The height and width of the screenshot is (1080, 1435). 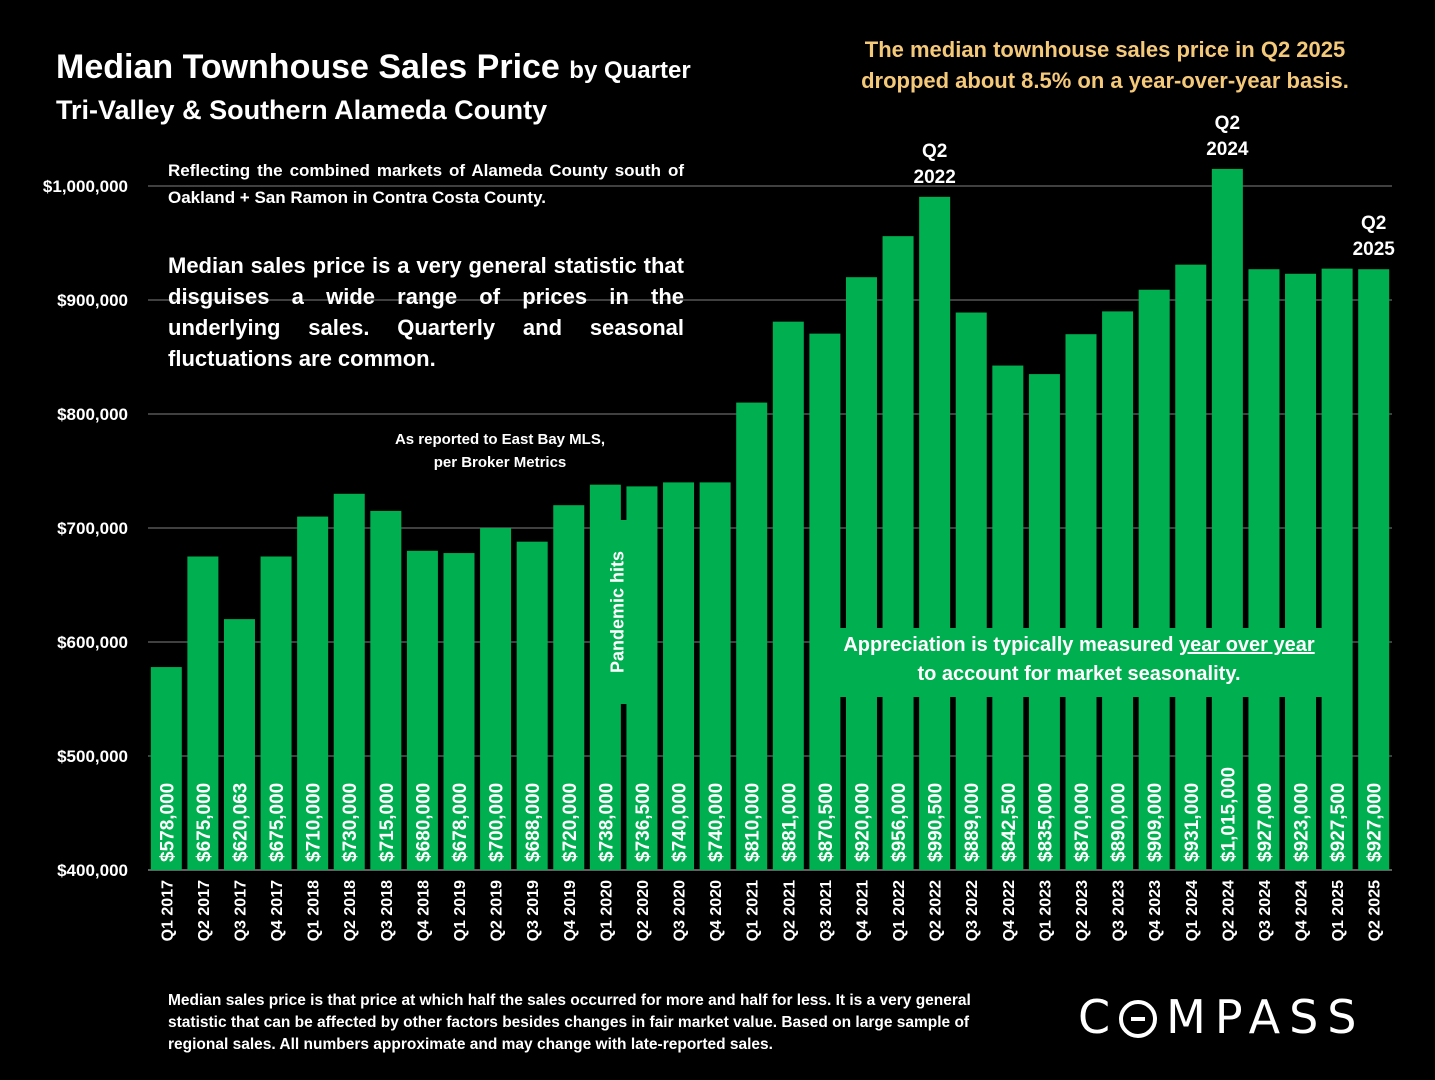 I want to click on x-tick-label: Q2 2017, so click(x=204, y=910).